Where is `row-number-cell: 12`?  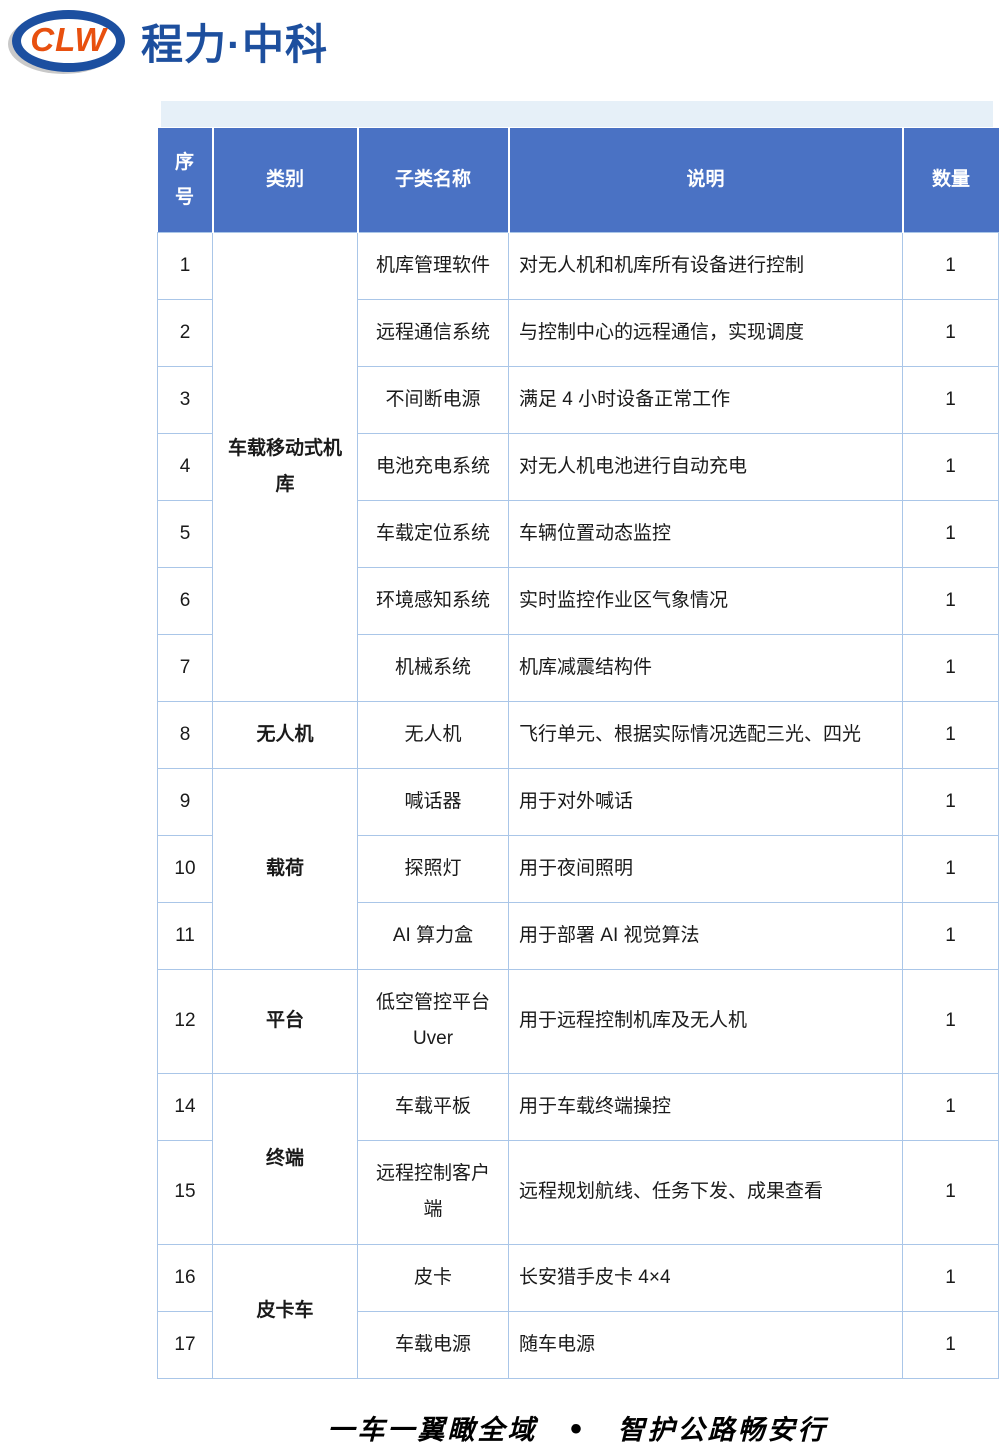 row-number-cell: 12 is located at coordinates (185, 1021).